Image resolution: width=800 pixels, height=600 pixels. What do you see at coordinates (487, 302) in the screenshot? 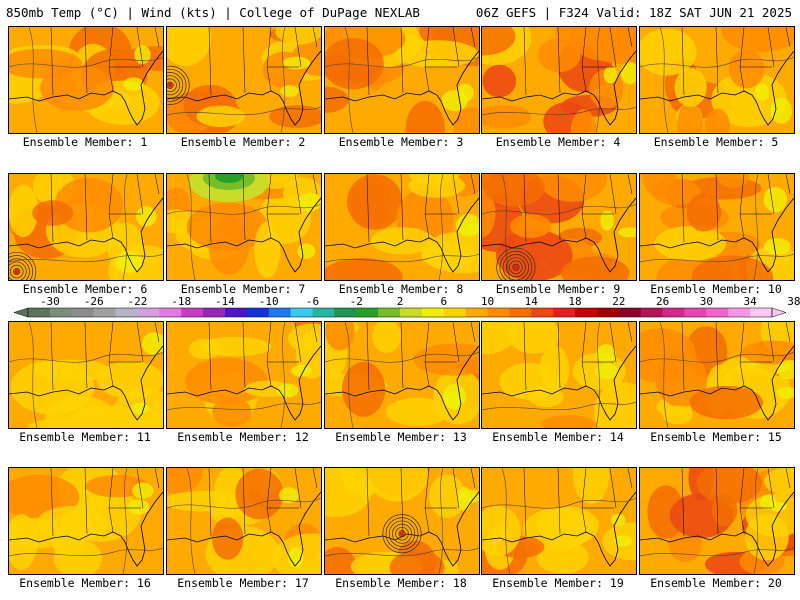
I see `colorbar-tick-label: 10` at bounding box center [487, 302].